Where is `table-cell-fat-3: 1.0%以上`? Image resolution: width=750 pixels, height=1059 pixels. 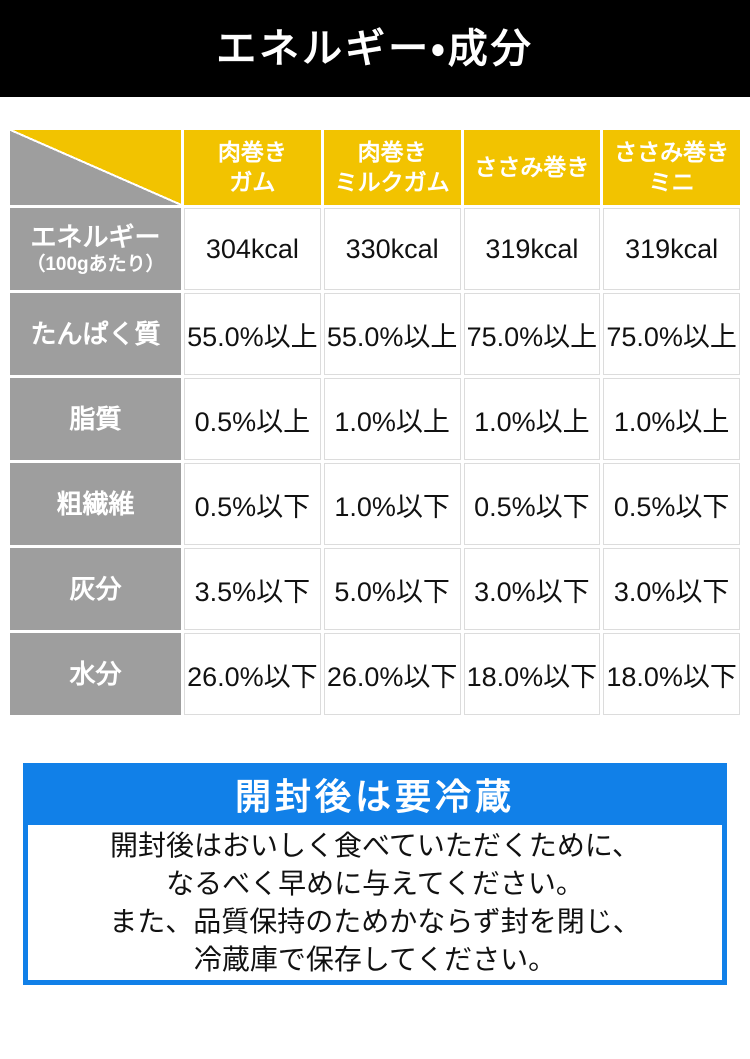
table-cell-fat-3: 1.0%以上 is located at coordinates (532, 419).